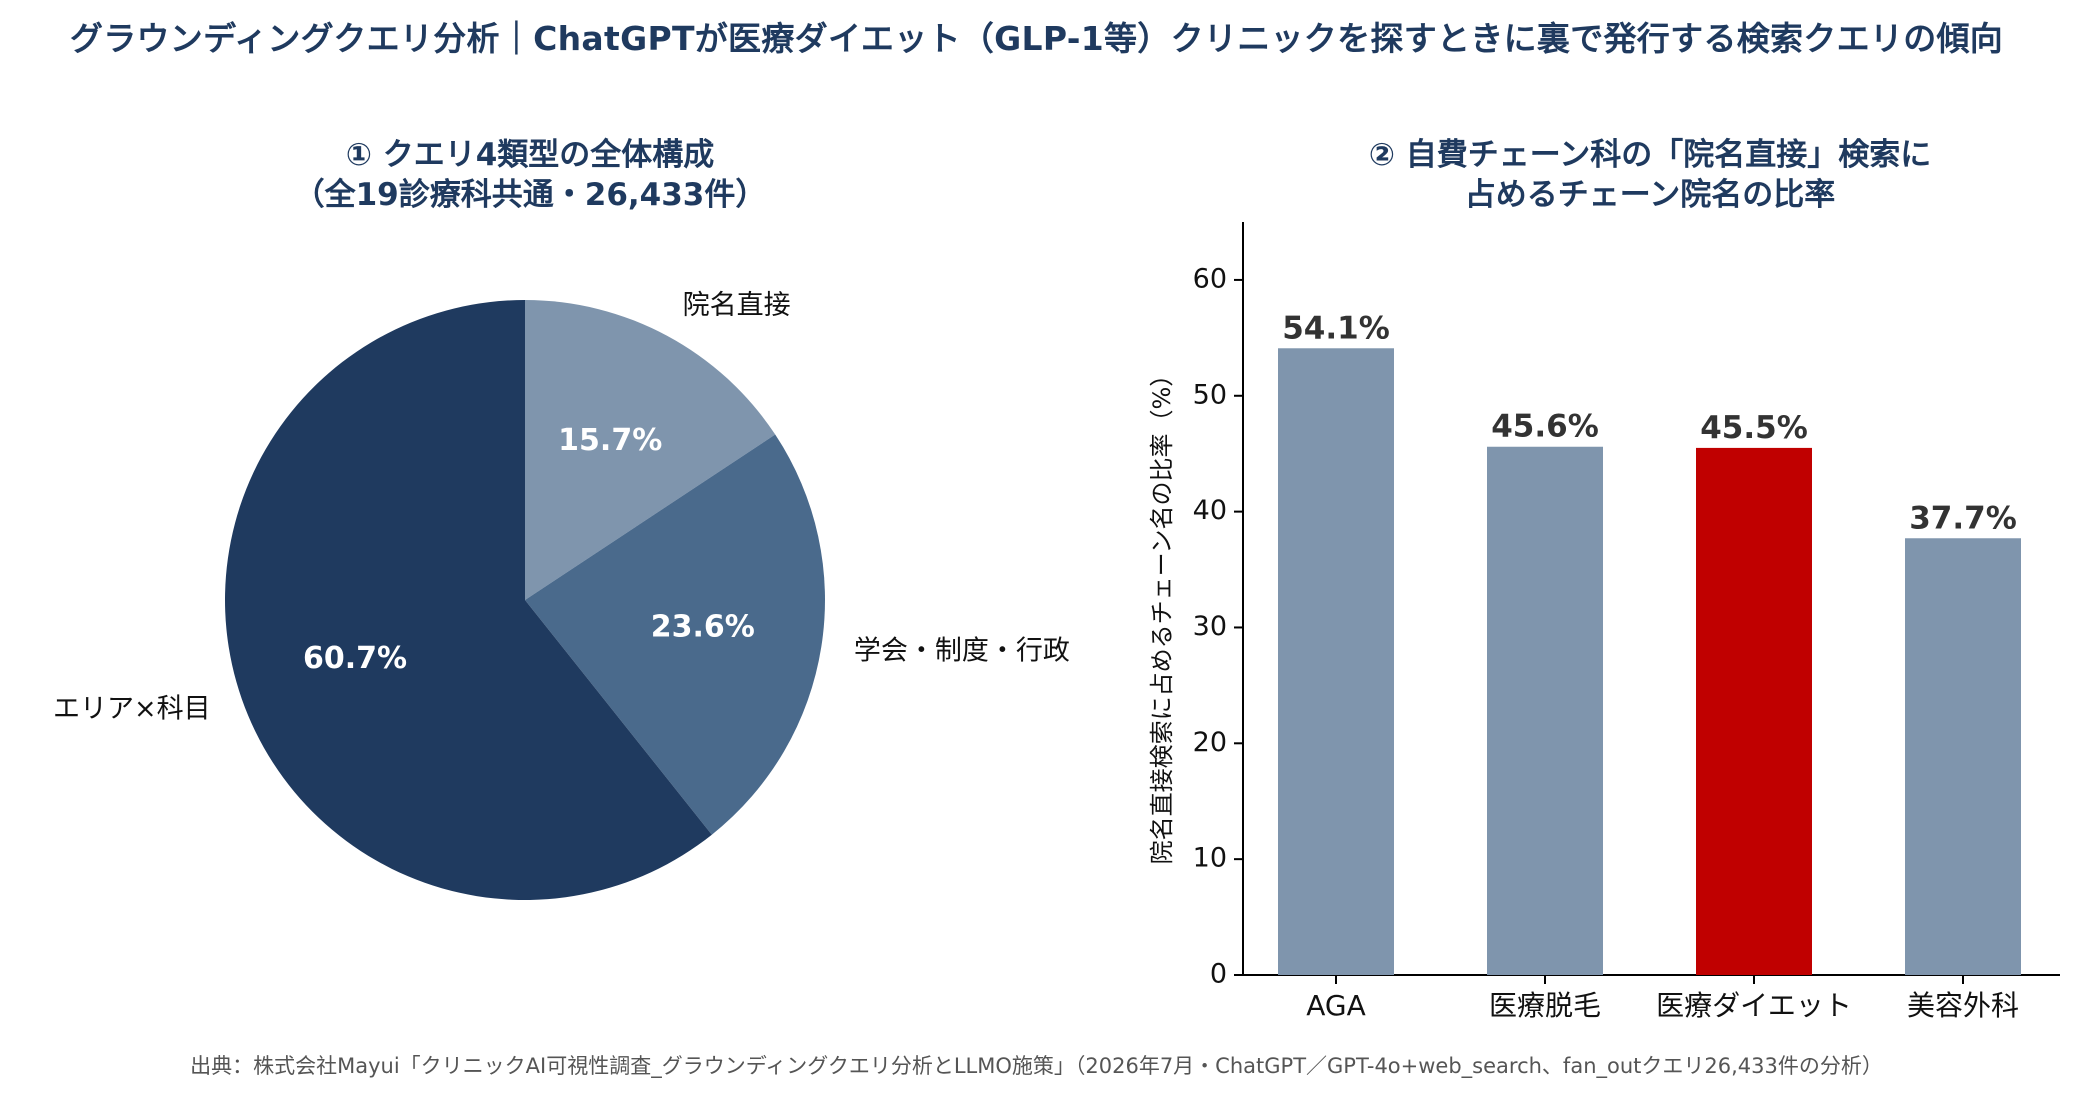 The height and width of the screenshot is (1095, 2073). Describe the element at coordinates (1650, 175) in the screenshot. I see `bar-chart-title: ② 自費チェーン科の「院名直接」検索に 占めるチェーン院名の比率` at that location.